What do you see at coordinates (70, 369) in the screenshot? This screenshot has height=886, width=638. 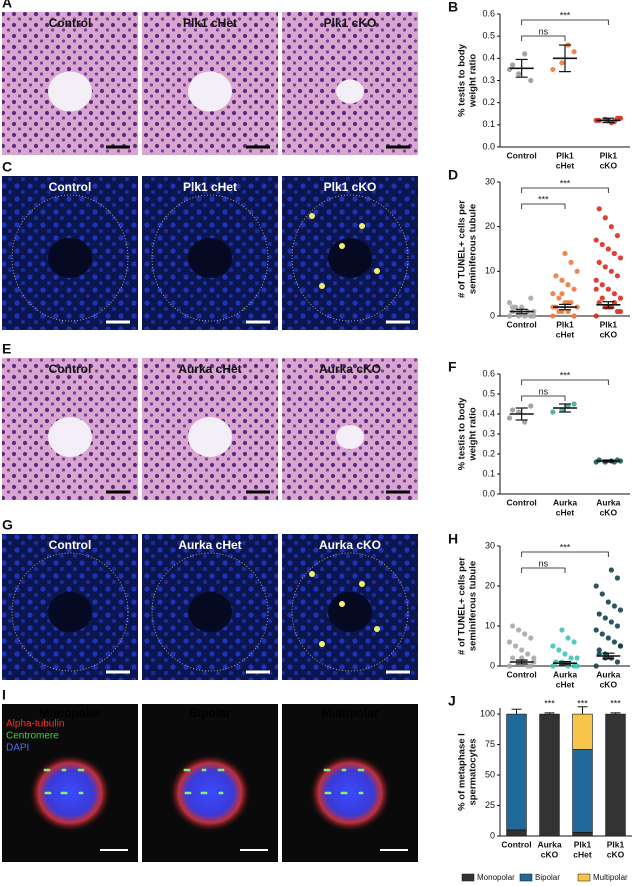 I see `image-label: Control` at bounding box center [70, 369].